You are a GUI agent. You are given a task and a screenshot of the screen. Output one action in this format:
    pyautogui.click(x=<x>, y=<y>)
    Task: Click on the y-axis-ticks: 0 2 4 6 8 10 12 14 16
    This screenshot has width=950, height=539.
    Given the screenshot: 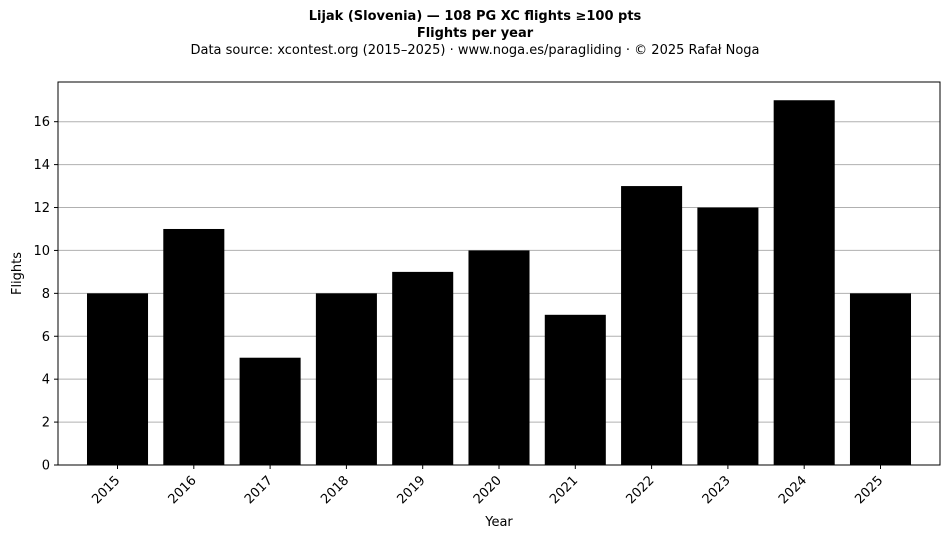 What is the action you would take?
    pyautogui.click(x=45, y=294)
    